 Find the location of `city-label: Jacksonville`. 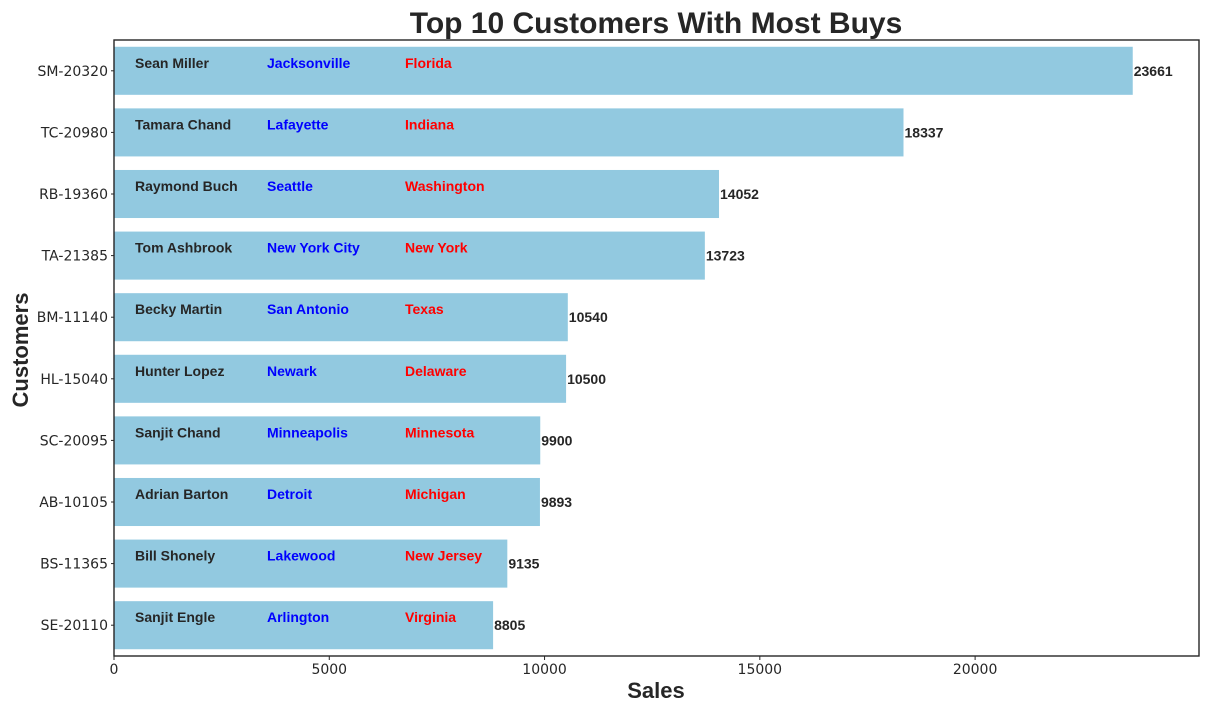

city-label: Jacksonville is located at coordinates (308, 63).